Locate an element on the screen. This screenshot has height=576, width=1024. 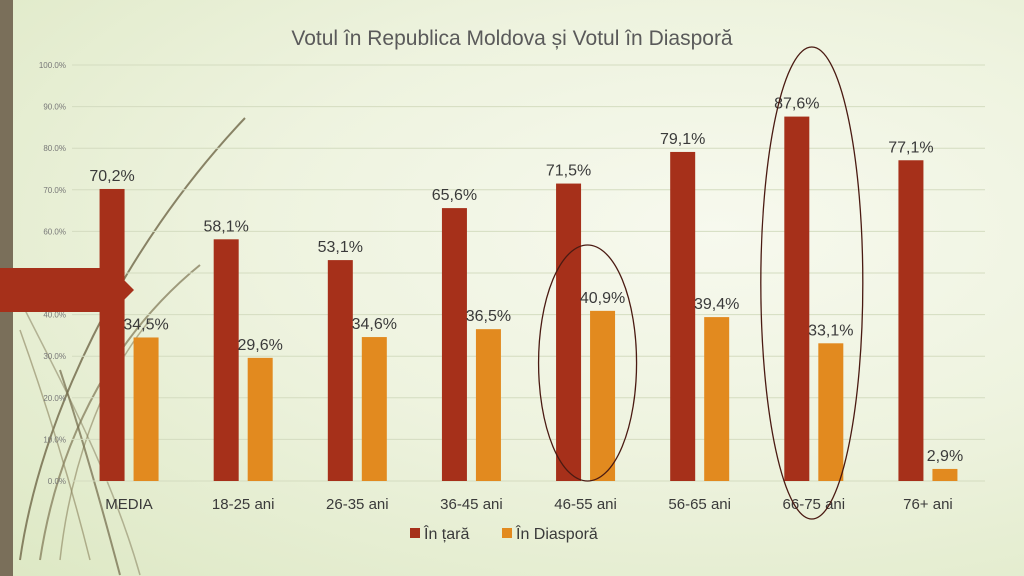
decorative-arrow-tip is located at coordinates (123, 290).